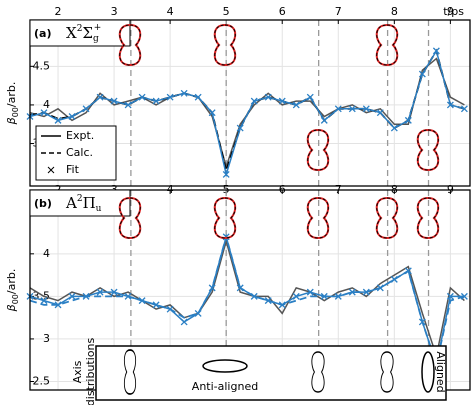 Image resolution: width=474 pixels, height=405 pixels. Describe the element at coordinates (98, 28) in the screenshot. I see `text-part: +` at that location.